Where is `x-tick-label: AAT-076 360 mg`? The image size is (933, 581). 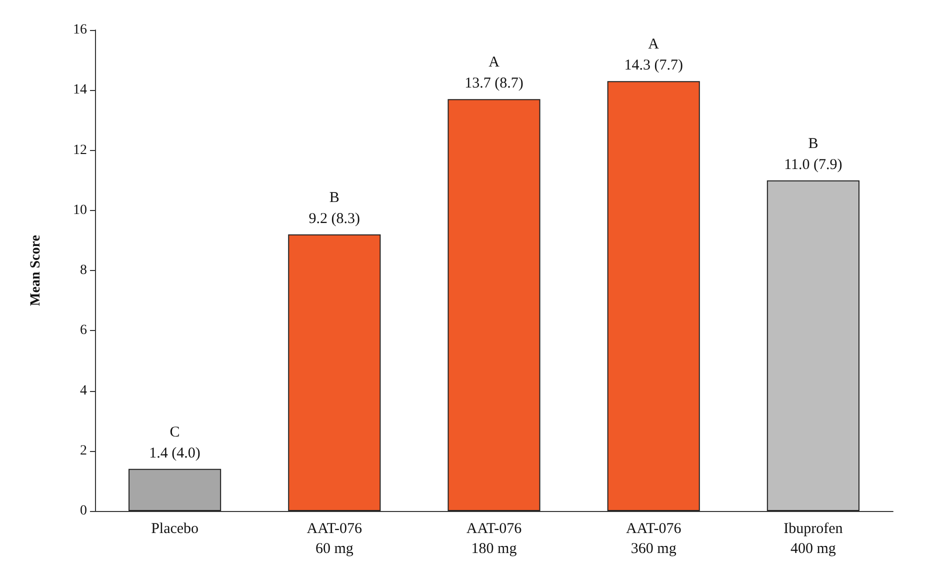
x-tick-label: AAT-076 360 mg is located at coordinates (654, 539).